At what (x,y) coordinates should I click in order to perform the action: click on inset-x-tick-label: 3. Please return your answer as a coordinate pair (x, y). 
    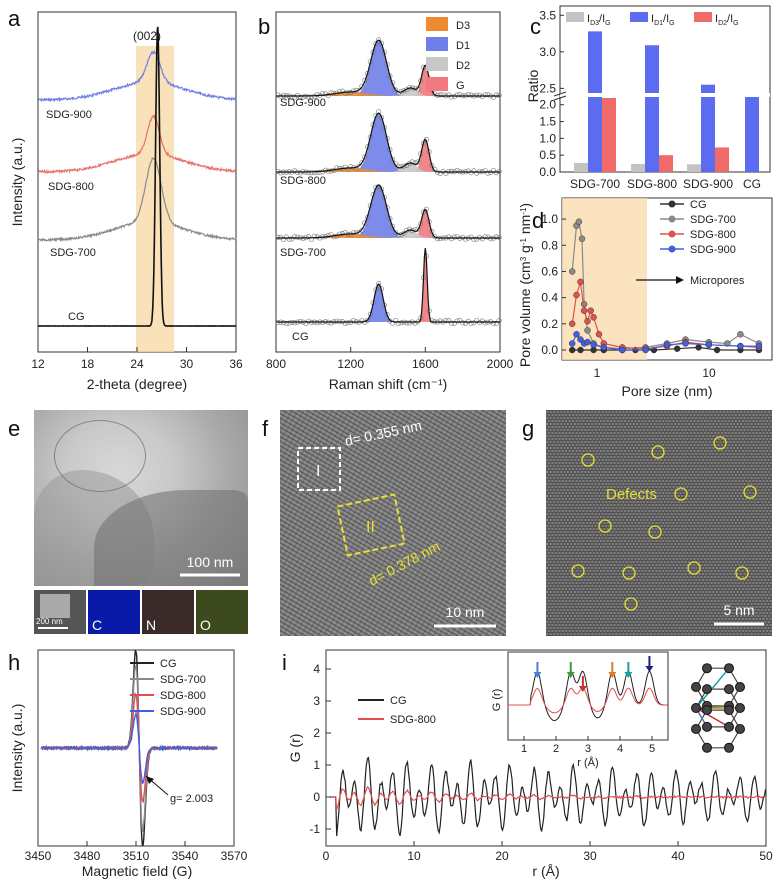
    Looking at the image, I should click on (588, 749).